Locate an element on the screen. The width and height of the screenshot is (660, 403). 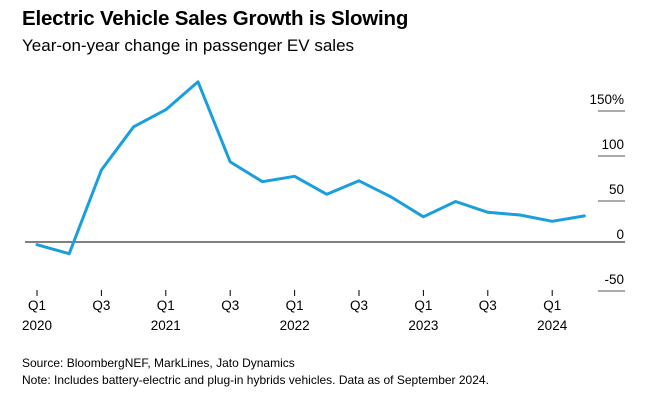
y-tick-label: 100 is located at coordinates (612, 144).